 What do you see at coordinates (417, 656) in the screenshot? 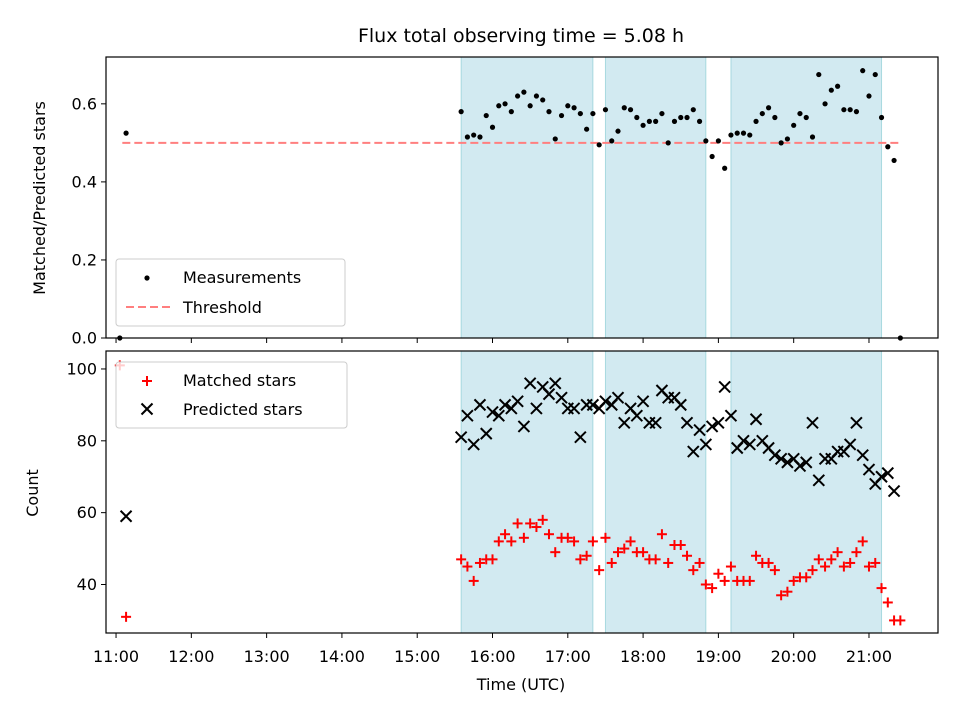
I see `bottom-xtick-label-5: 15:00` at bounding box center [417, 656].